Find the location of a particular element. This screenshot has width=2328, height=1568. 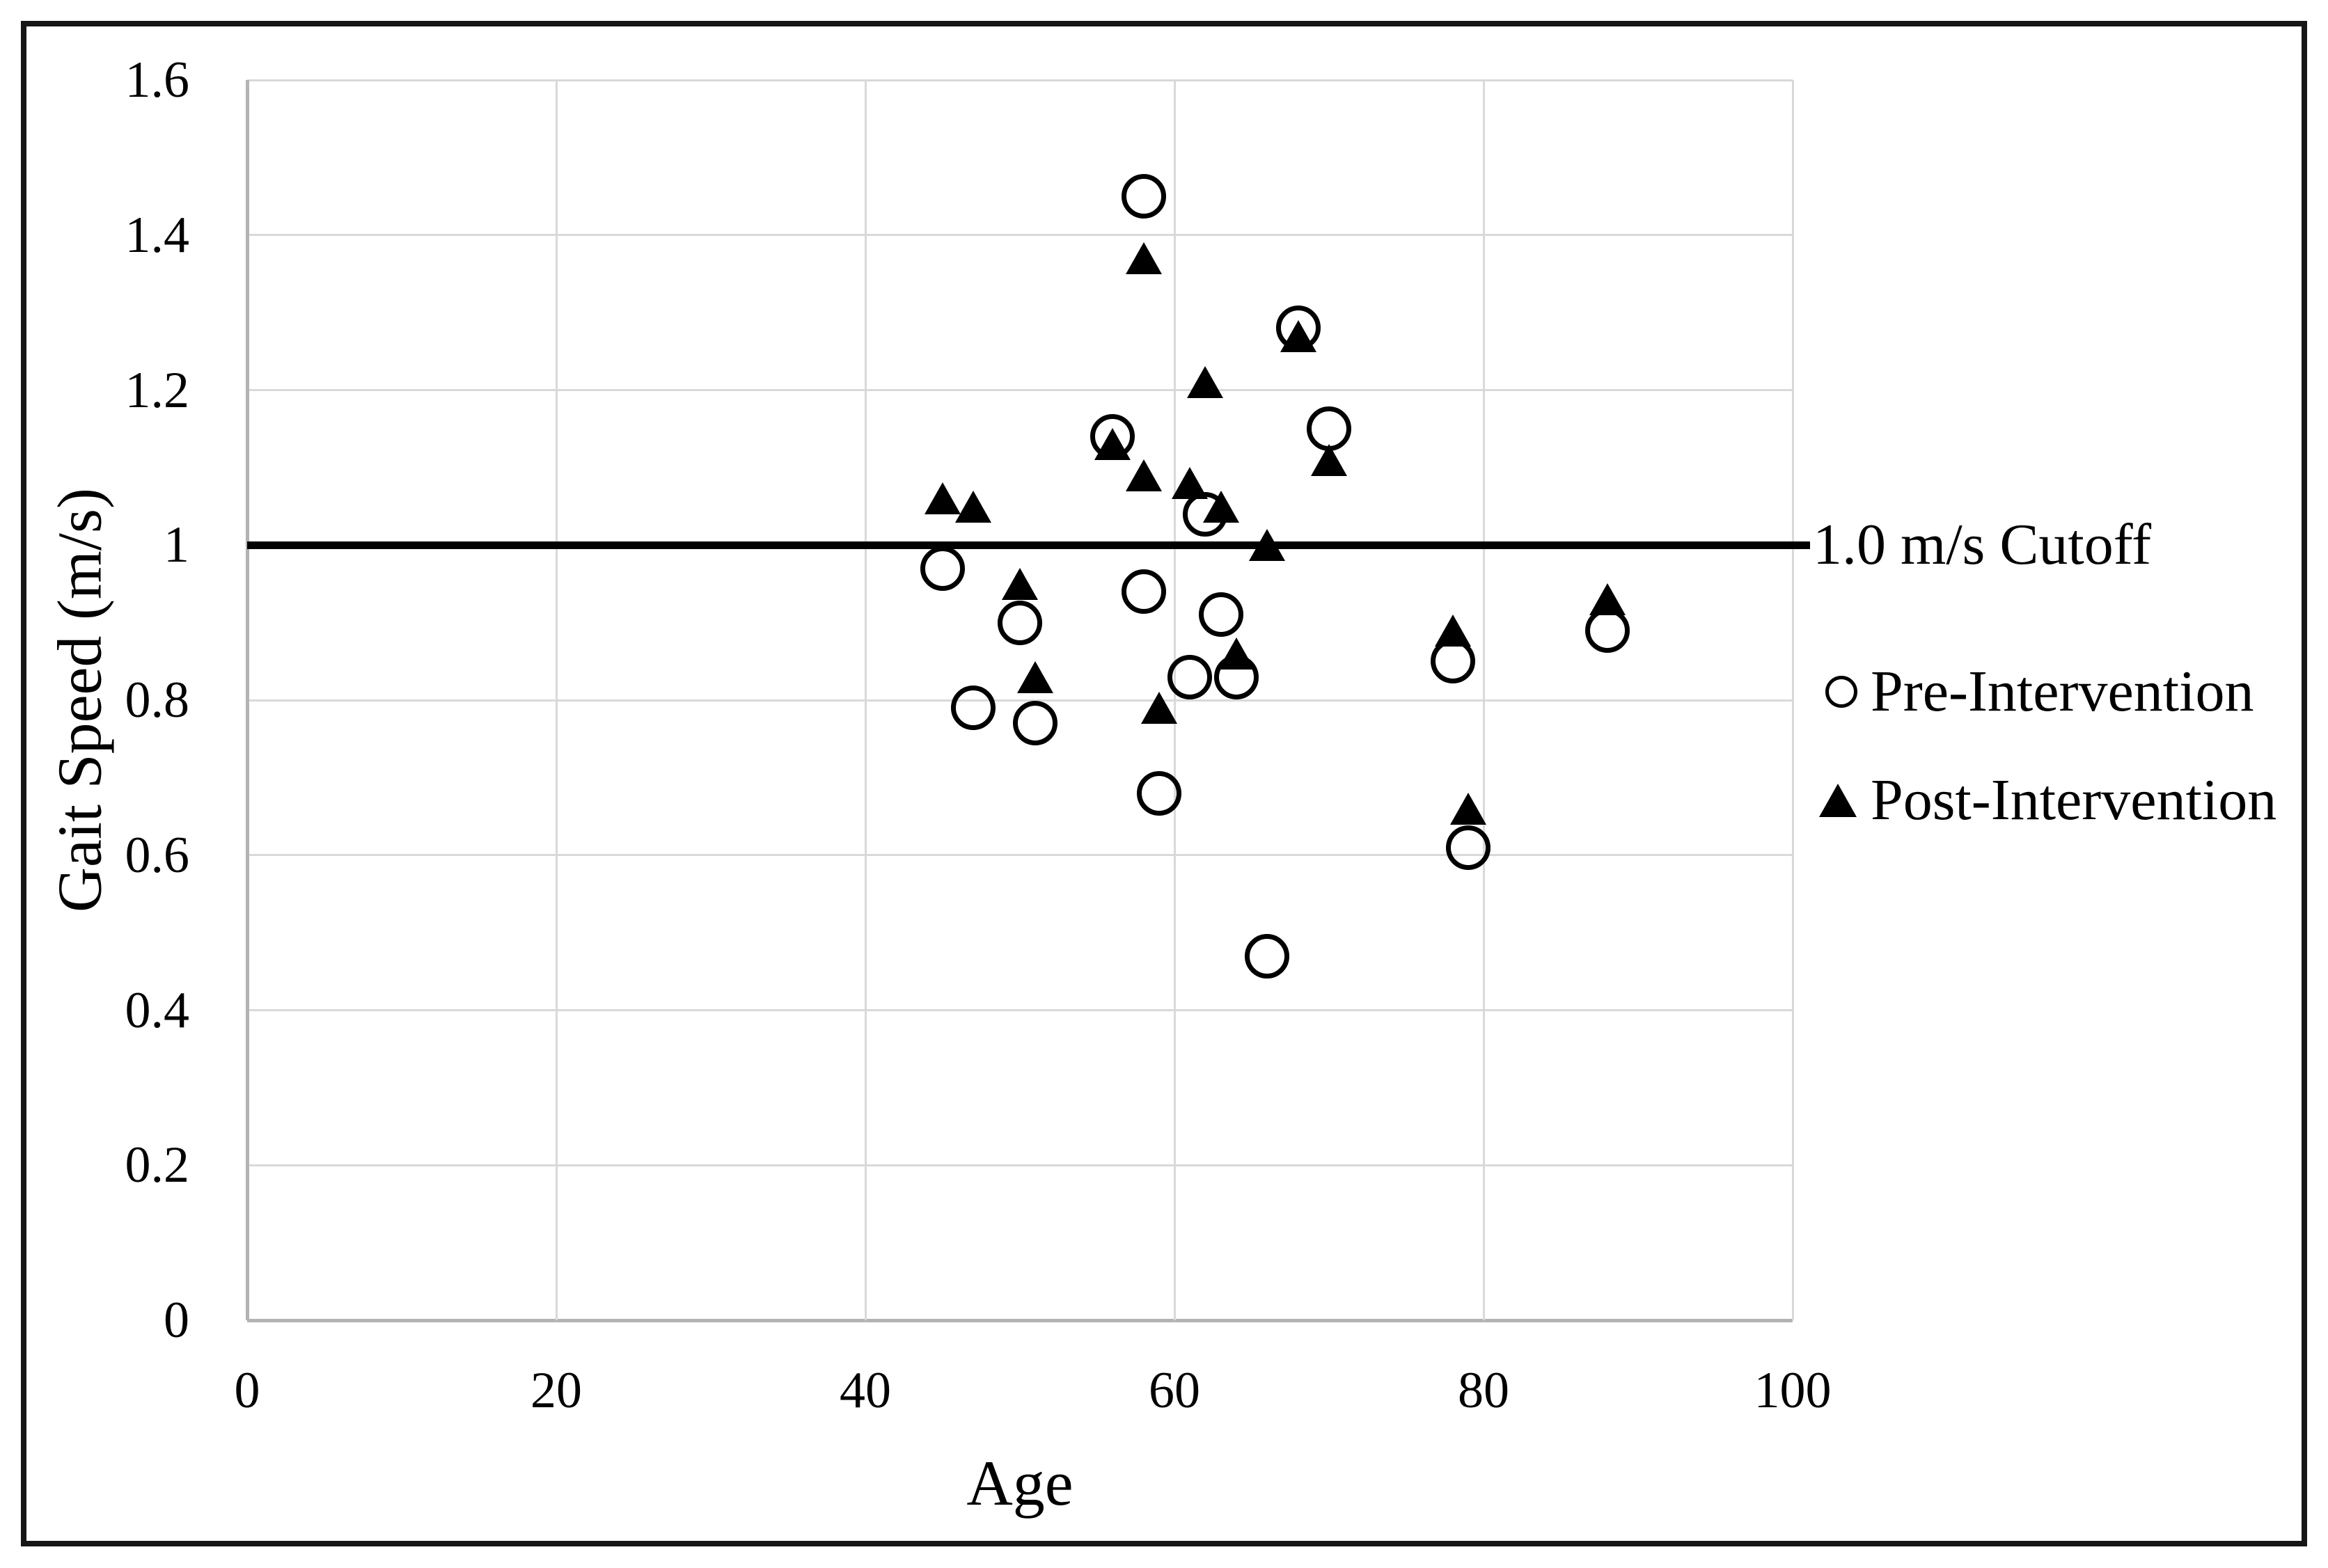

y-tick-label: 0.8 is located at coordinates (157, 700).